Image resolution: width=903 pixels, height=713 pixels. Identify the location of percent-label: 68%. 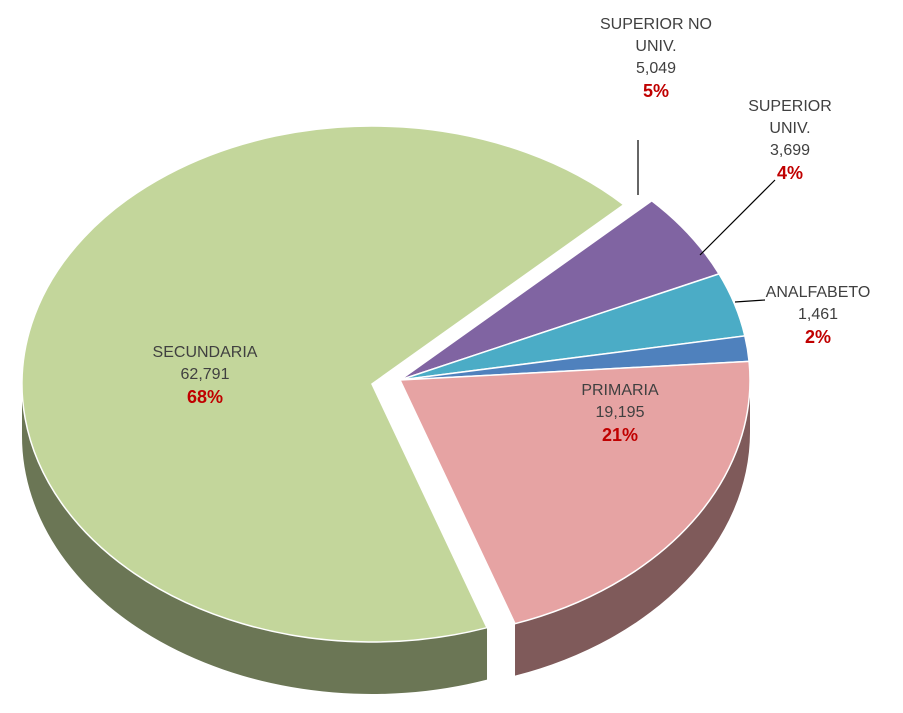
(205, 397).